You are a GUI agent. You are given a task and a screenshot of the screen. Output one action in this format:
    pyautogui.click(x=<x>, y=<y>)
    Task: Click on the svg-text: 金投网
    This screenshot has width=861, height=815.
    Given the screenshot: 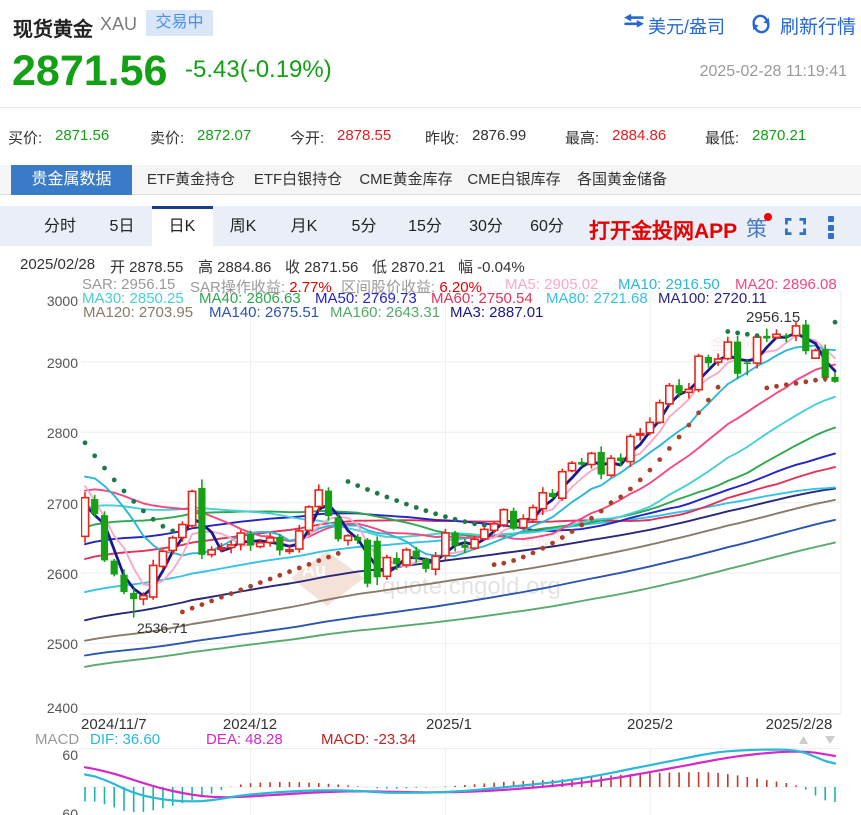 What is the action you would take?
    pyautogui.click(x=544, y=540)
    